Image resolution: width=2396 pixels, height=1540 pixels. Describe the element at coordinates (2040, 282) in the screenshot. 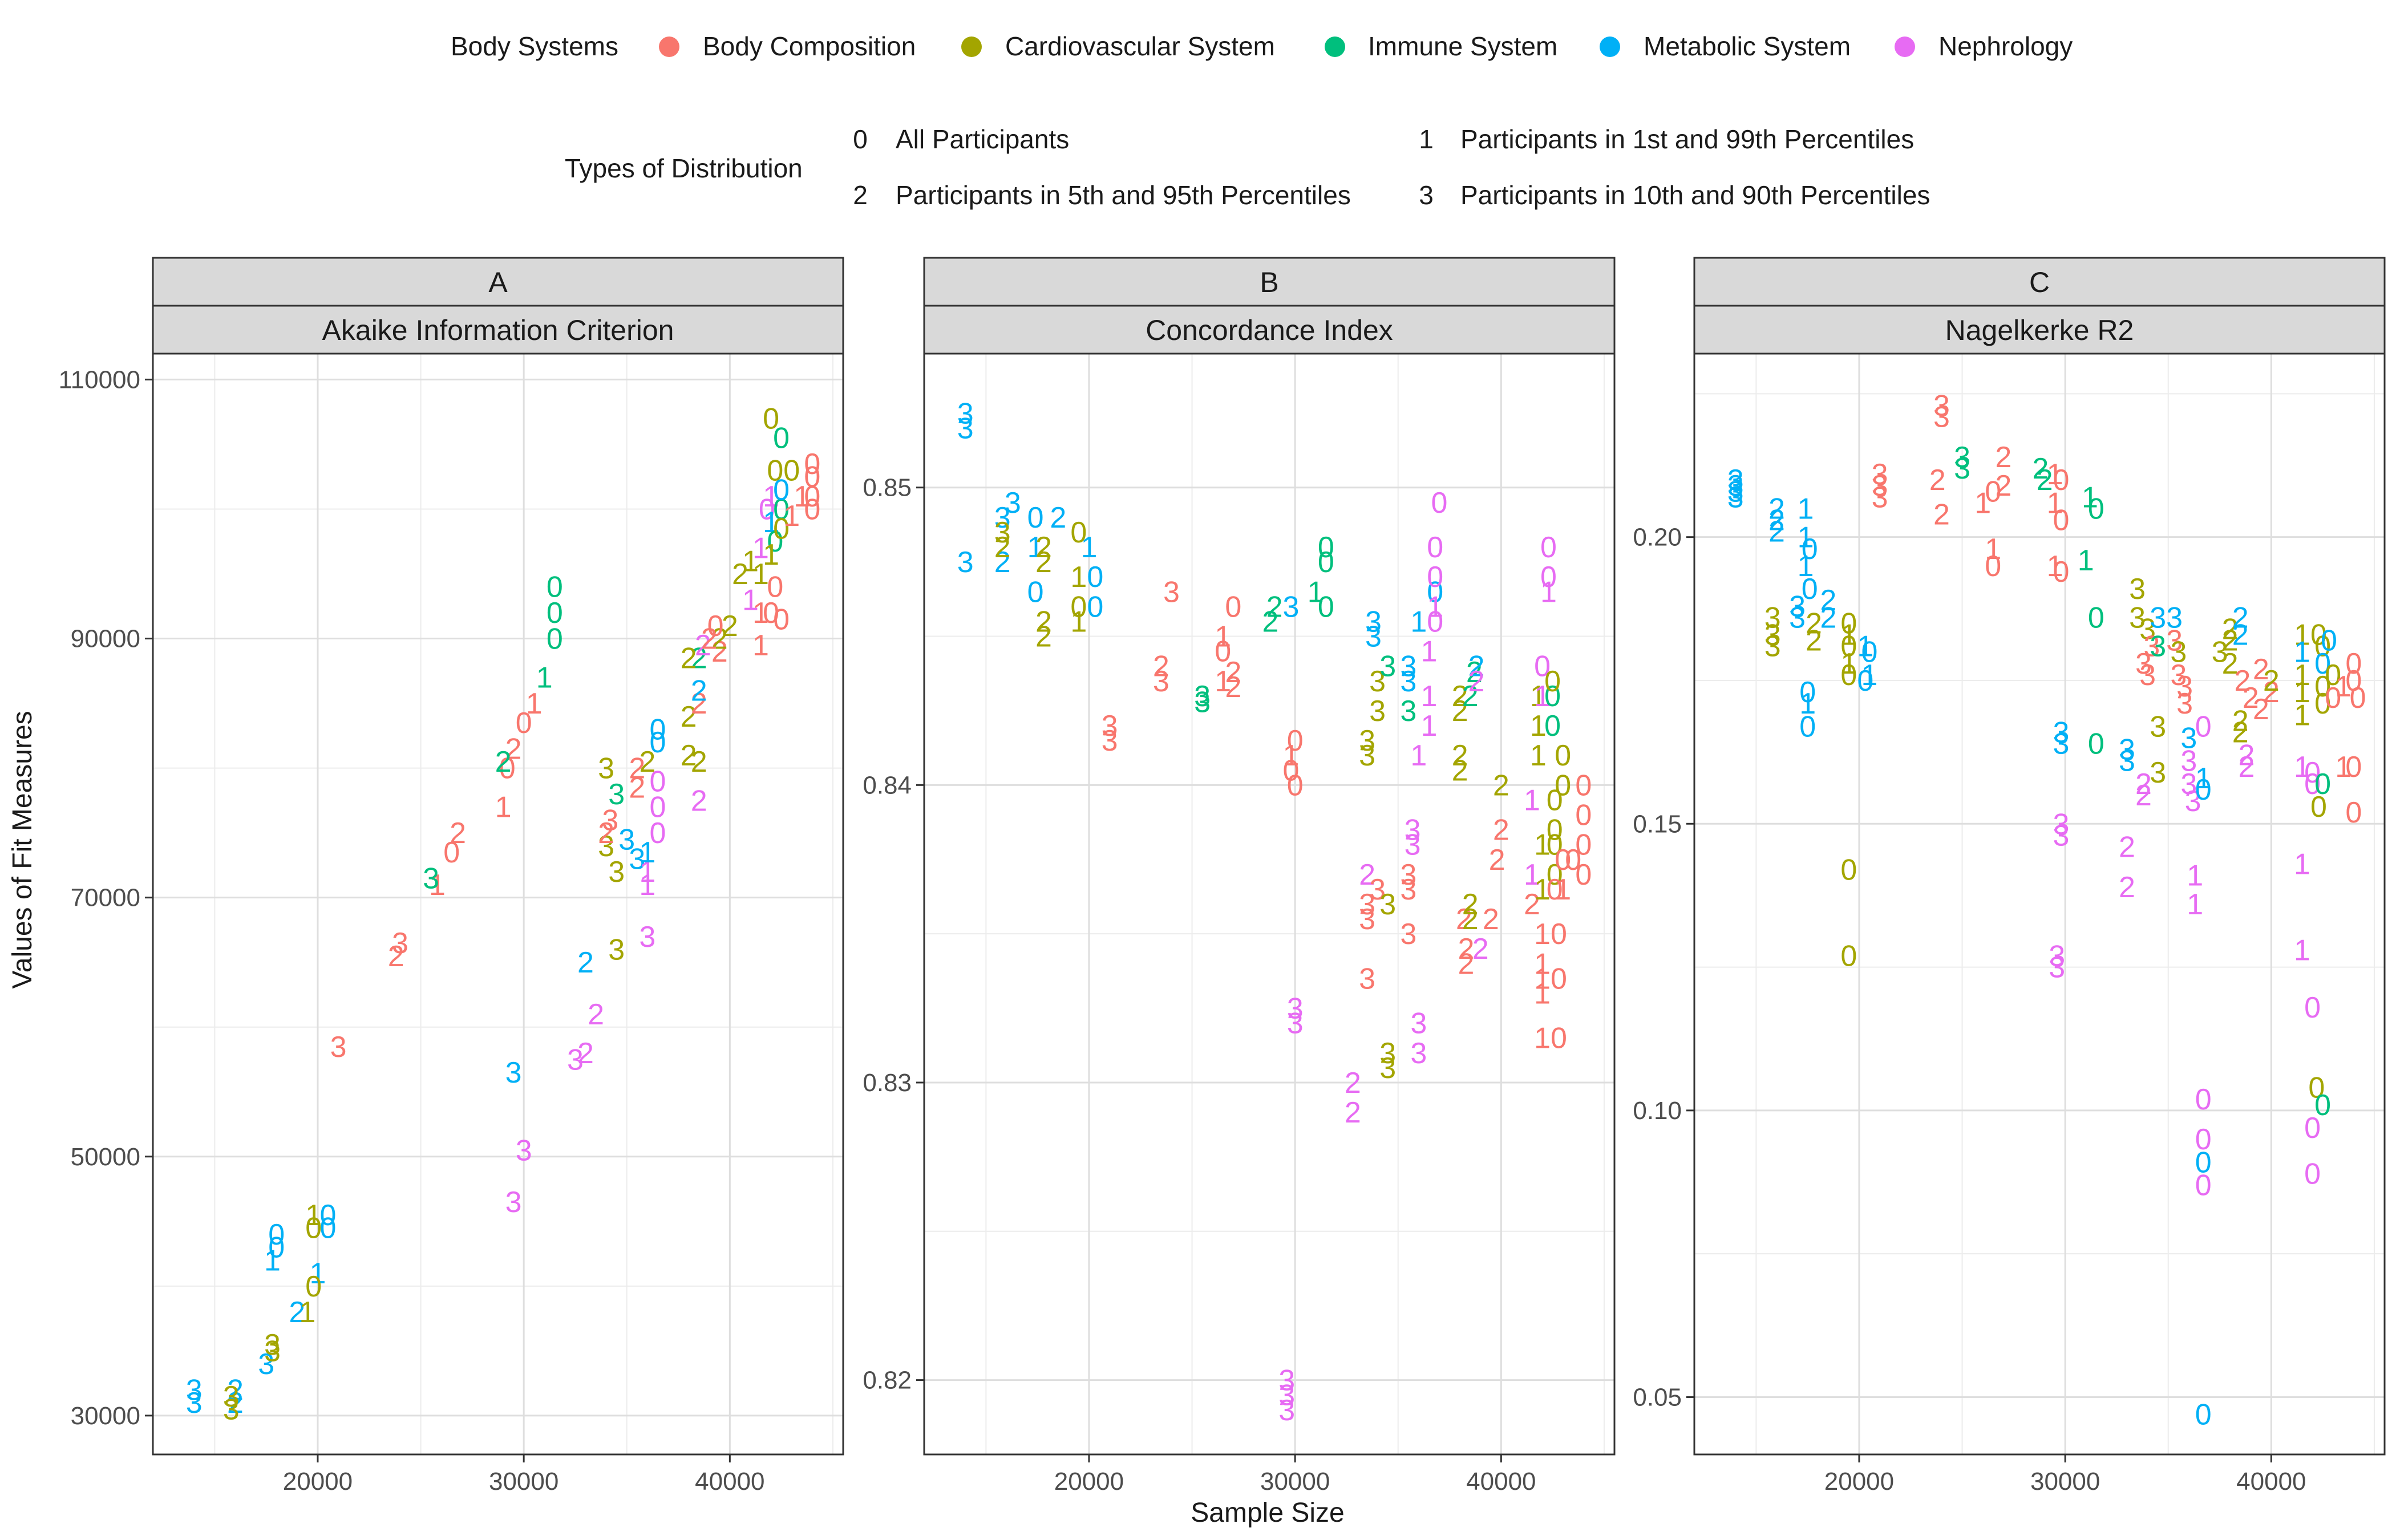

I see `strip-tag-label-c: C` at that location.